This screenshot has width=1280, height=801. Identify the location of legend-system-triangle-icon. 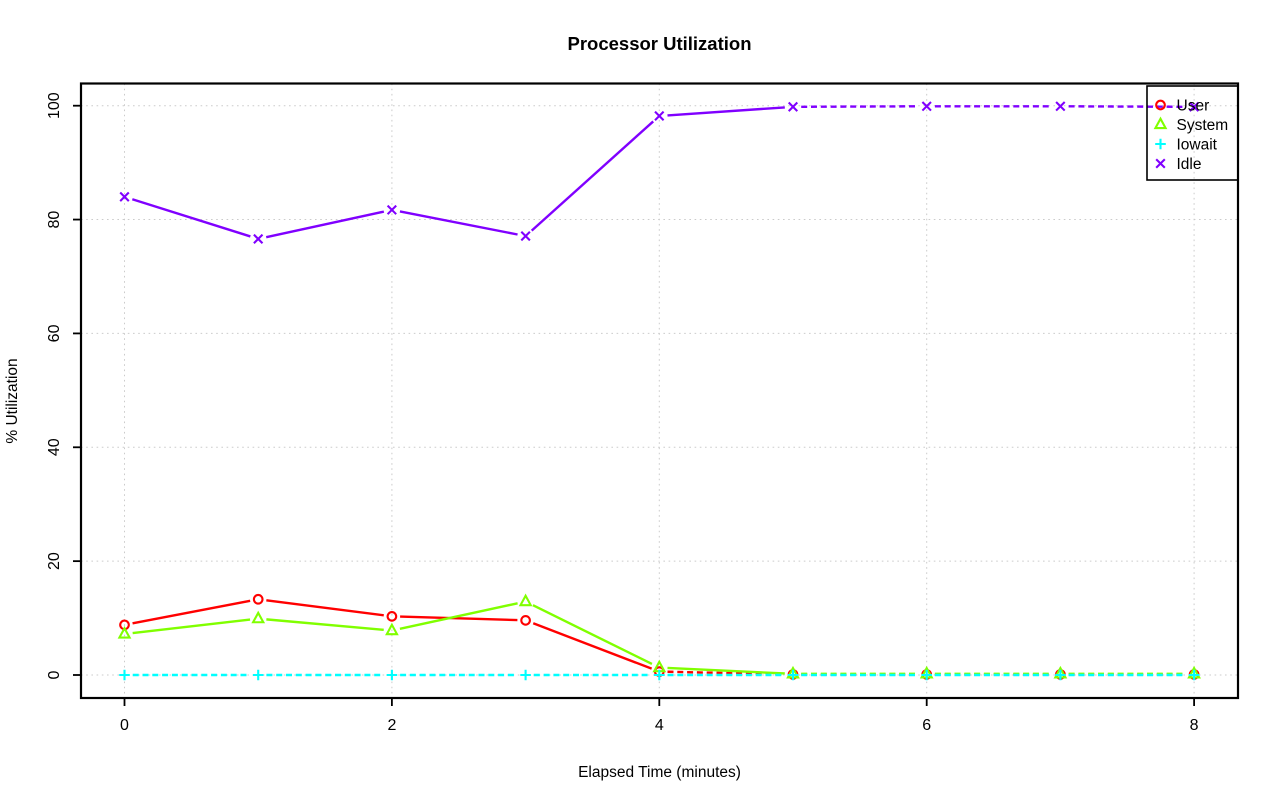
(1160, 123).